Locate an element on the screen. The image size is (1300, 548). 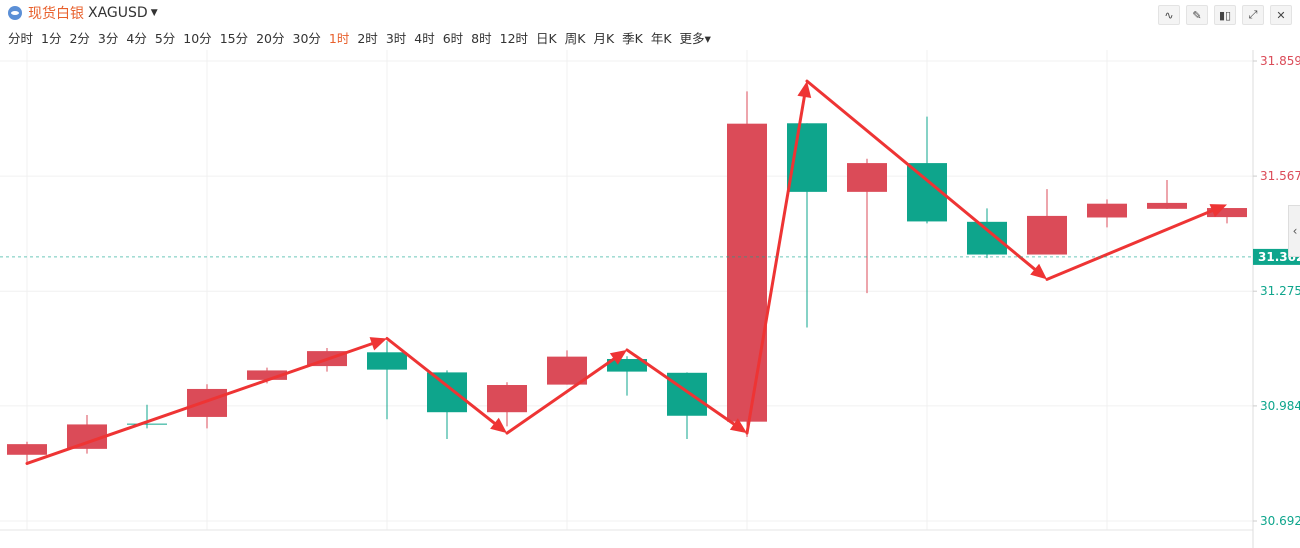
chevron-down-icon: ▼ is located at coordinates (154, 13).